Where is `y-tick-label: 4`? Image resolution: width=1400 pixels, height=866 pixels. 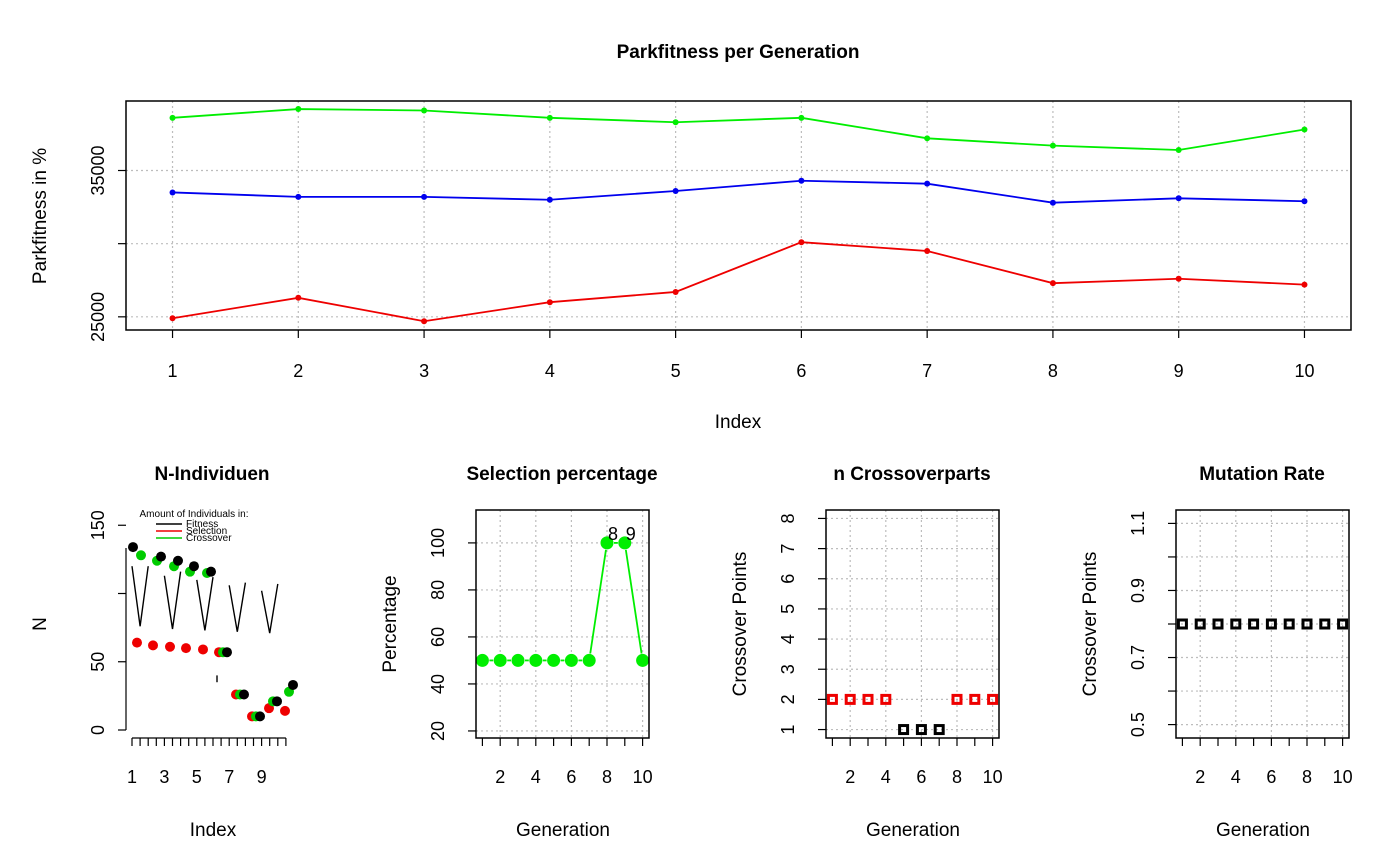 y-tick-label: 4 is located at coordinates (788, 639).